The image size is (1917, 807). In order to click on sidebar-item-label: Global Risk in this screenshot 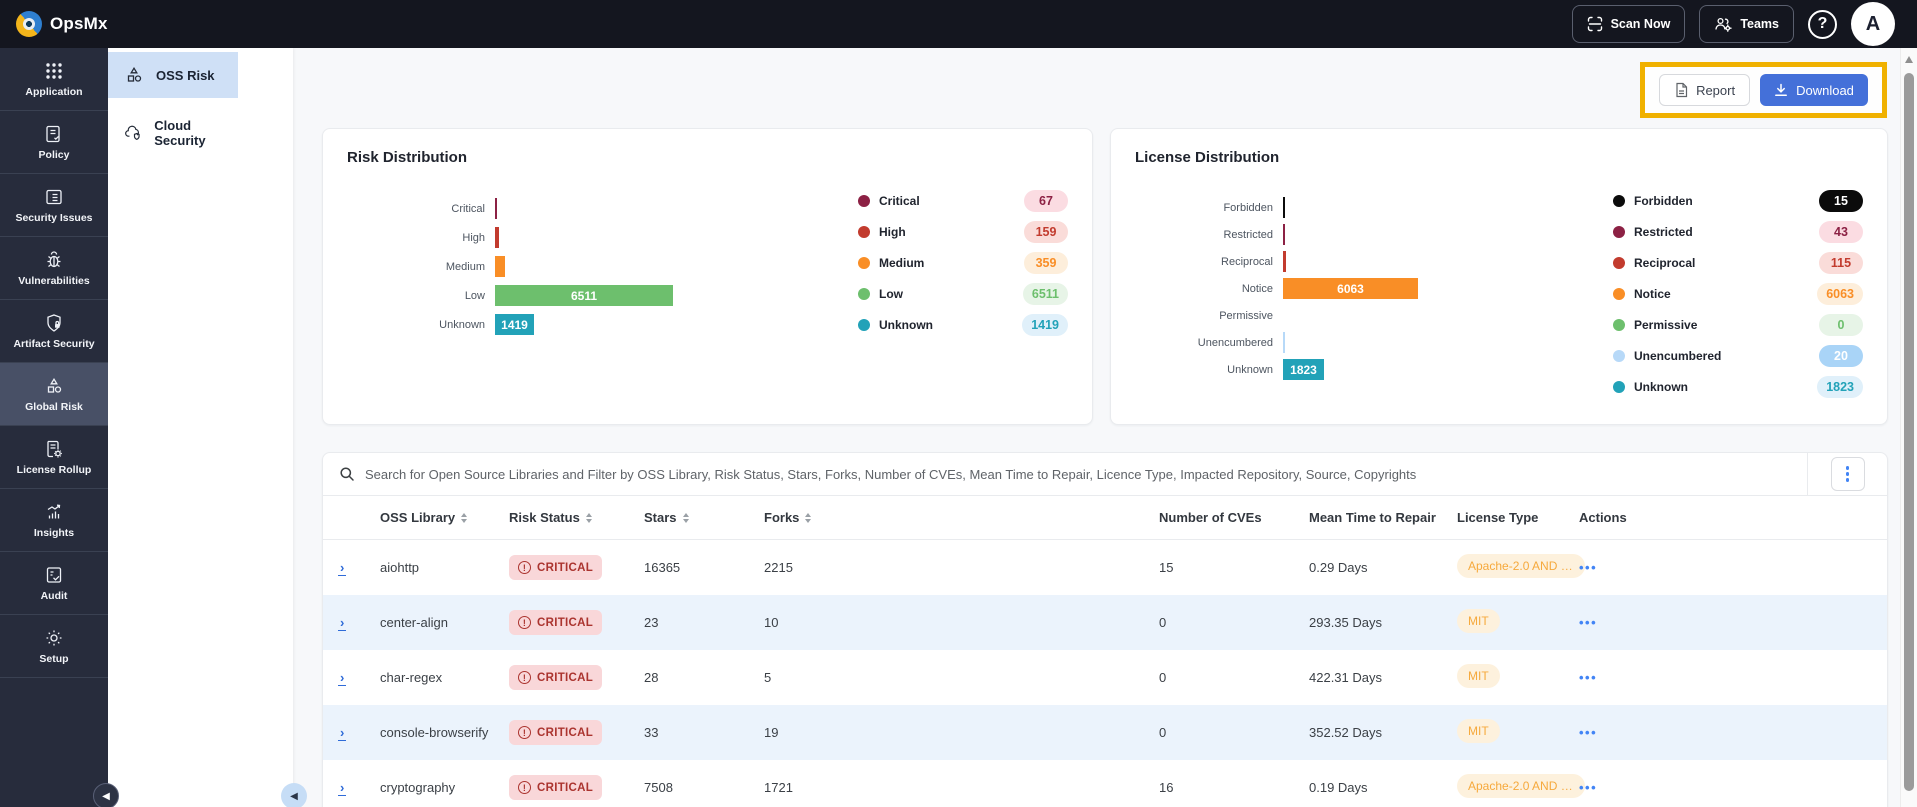, I will do `click(54, 406)`.